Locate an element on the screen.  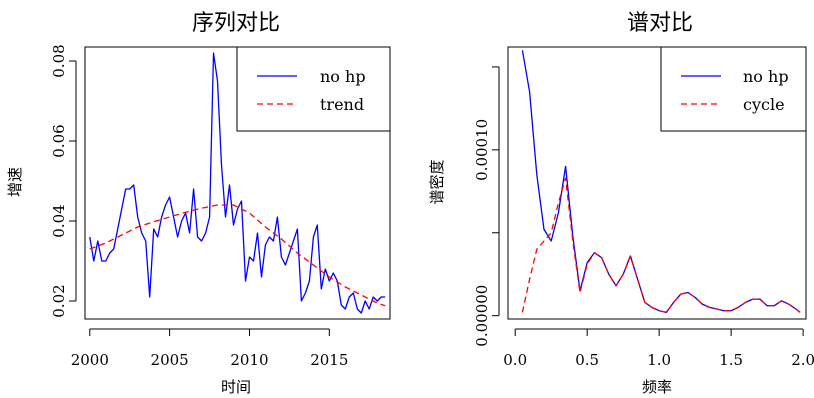
left-legend-label-1: trend is located at coordinates (342, 104).